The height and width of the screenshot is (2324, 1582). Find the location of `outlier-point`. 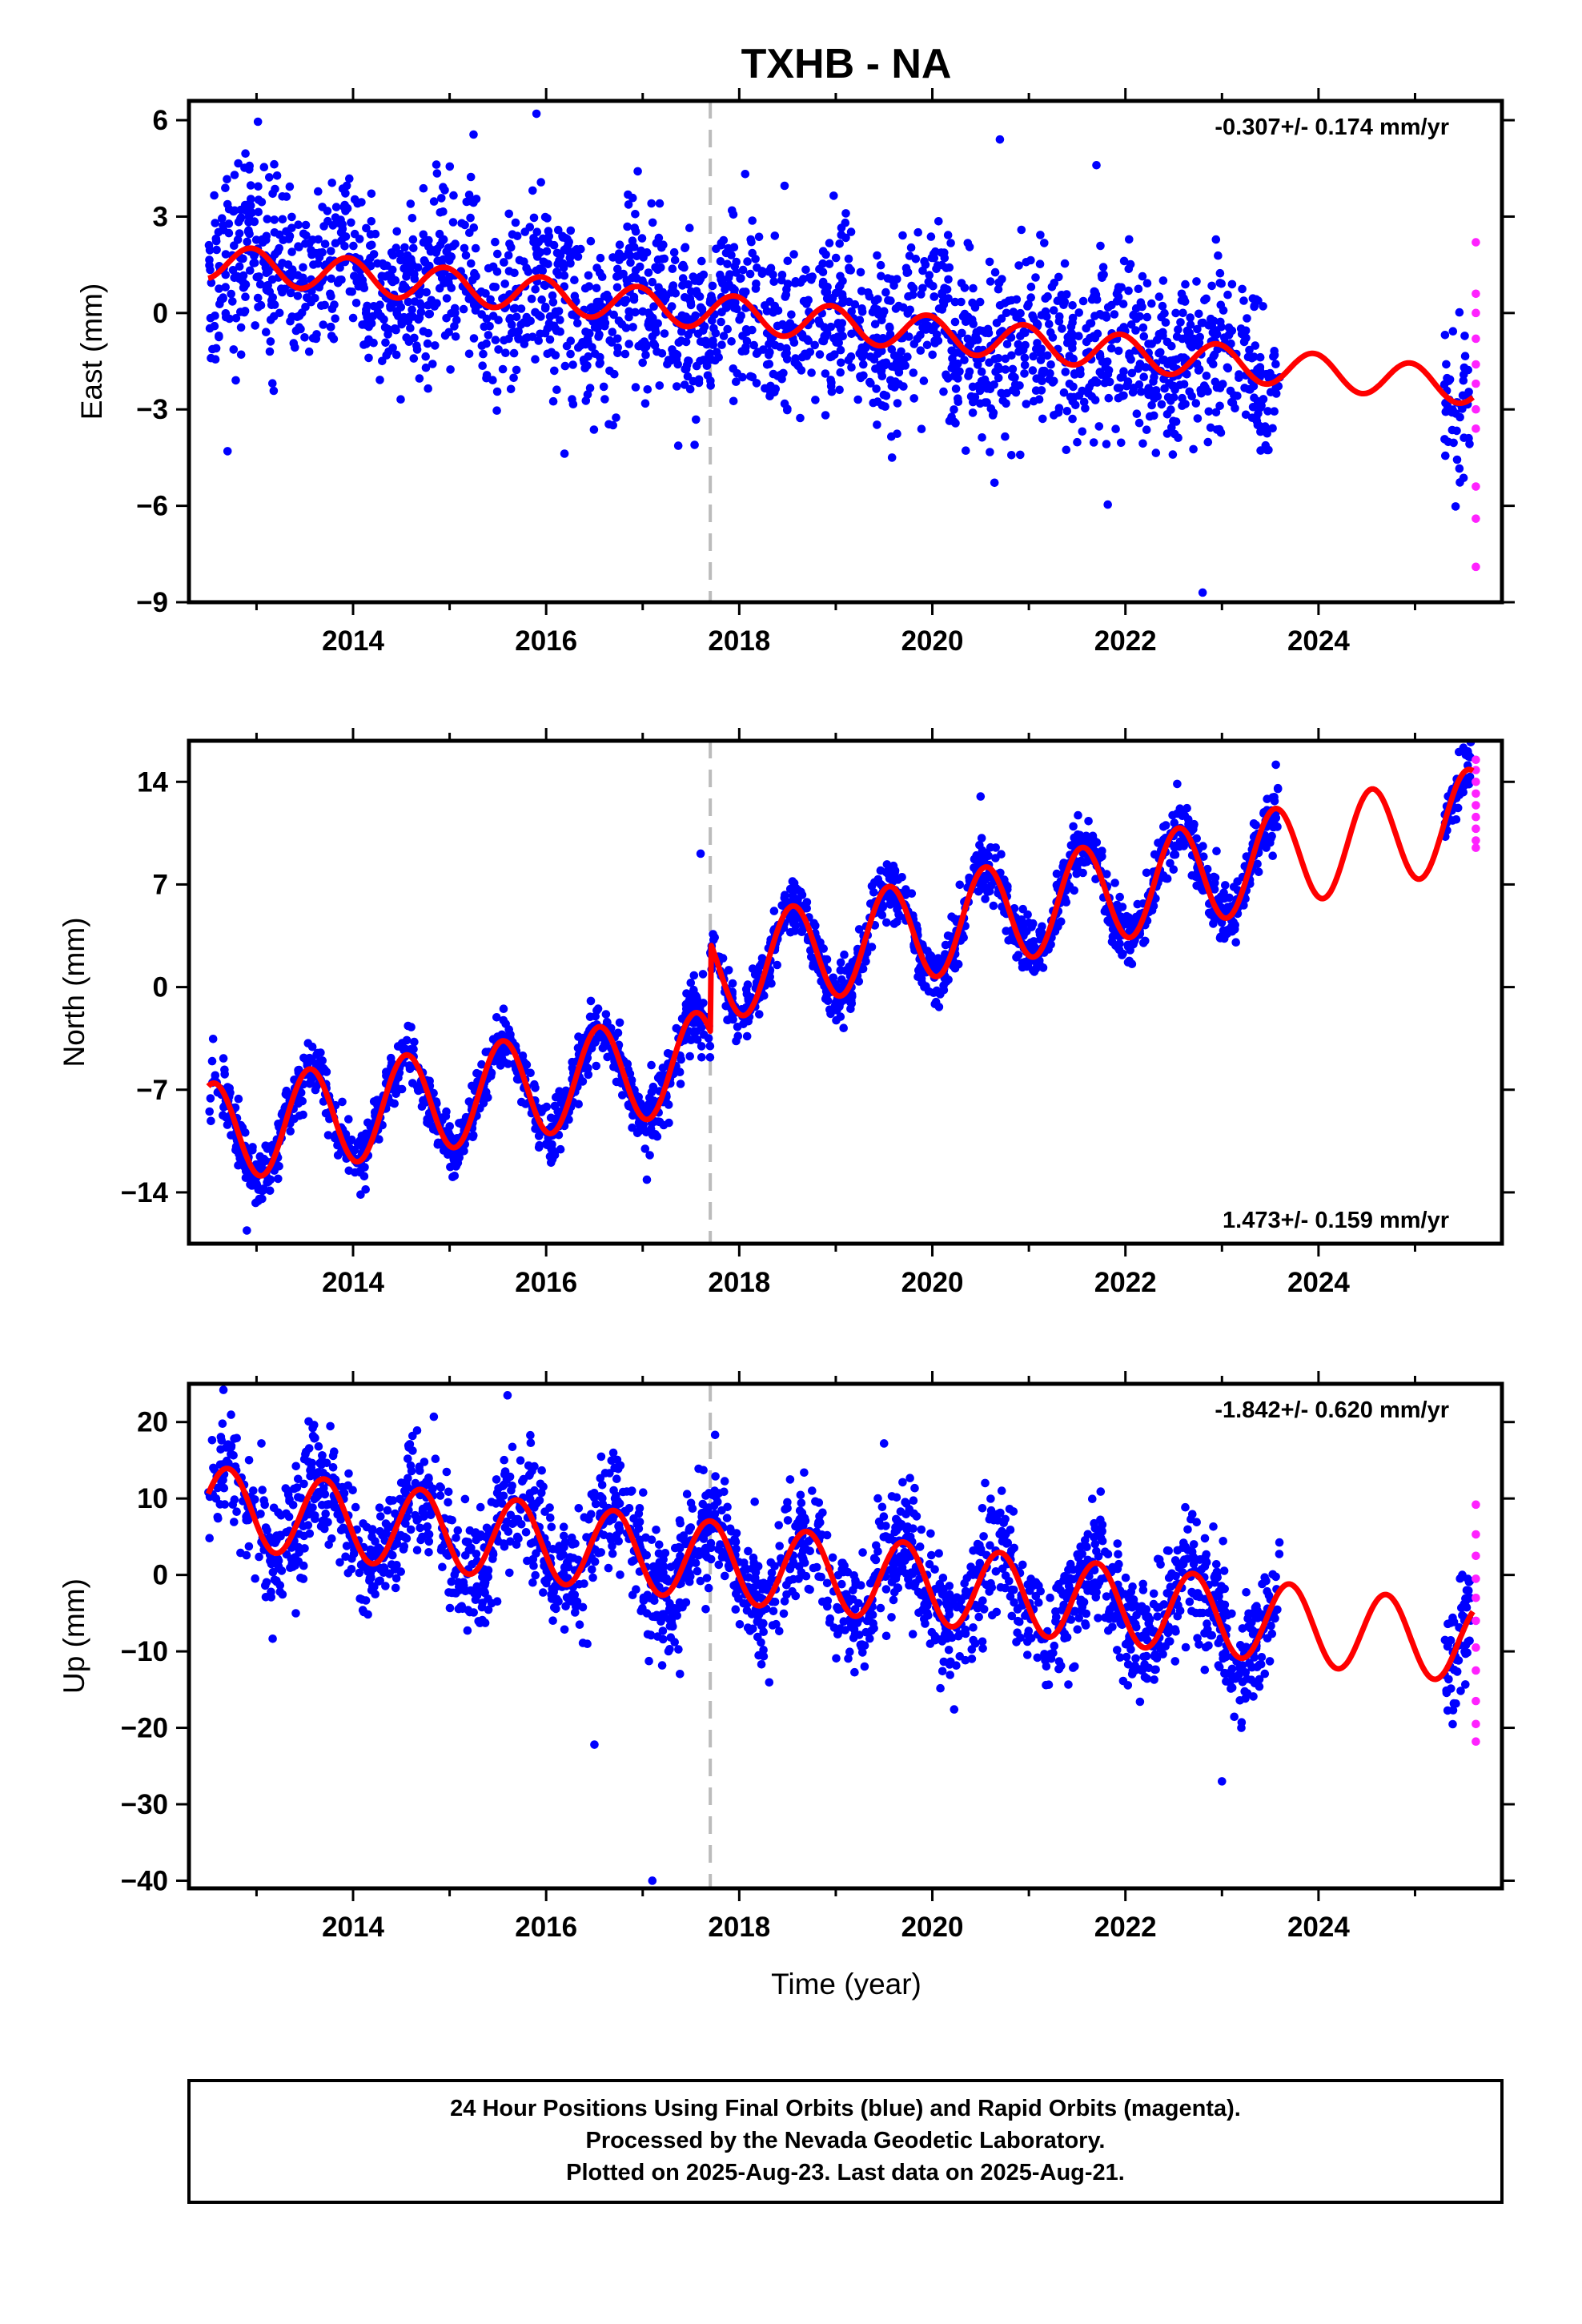

outlier-point is located at coordinates (700, 853).